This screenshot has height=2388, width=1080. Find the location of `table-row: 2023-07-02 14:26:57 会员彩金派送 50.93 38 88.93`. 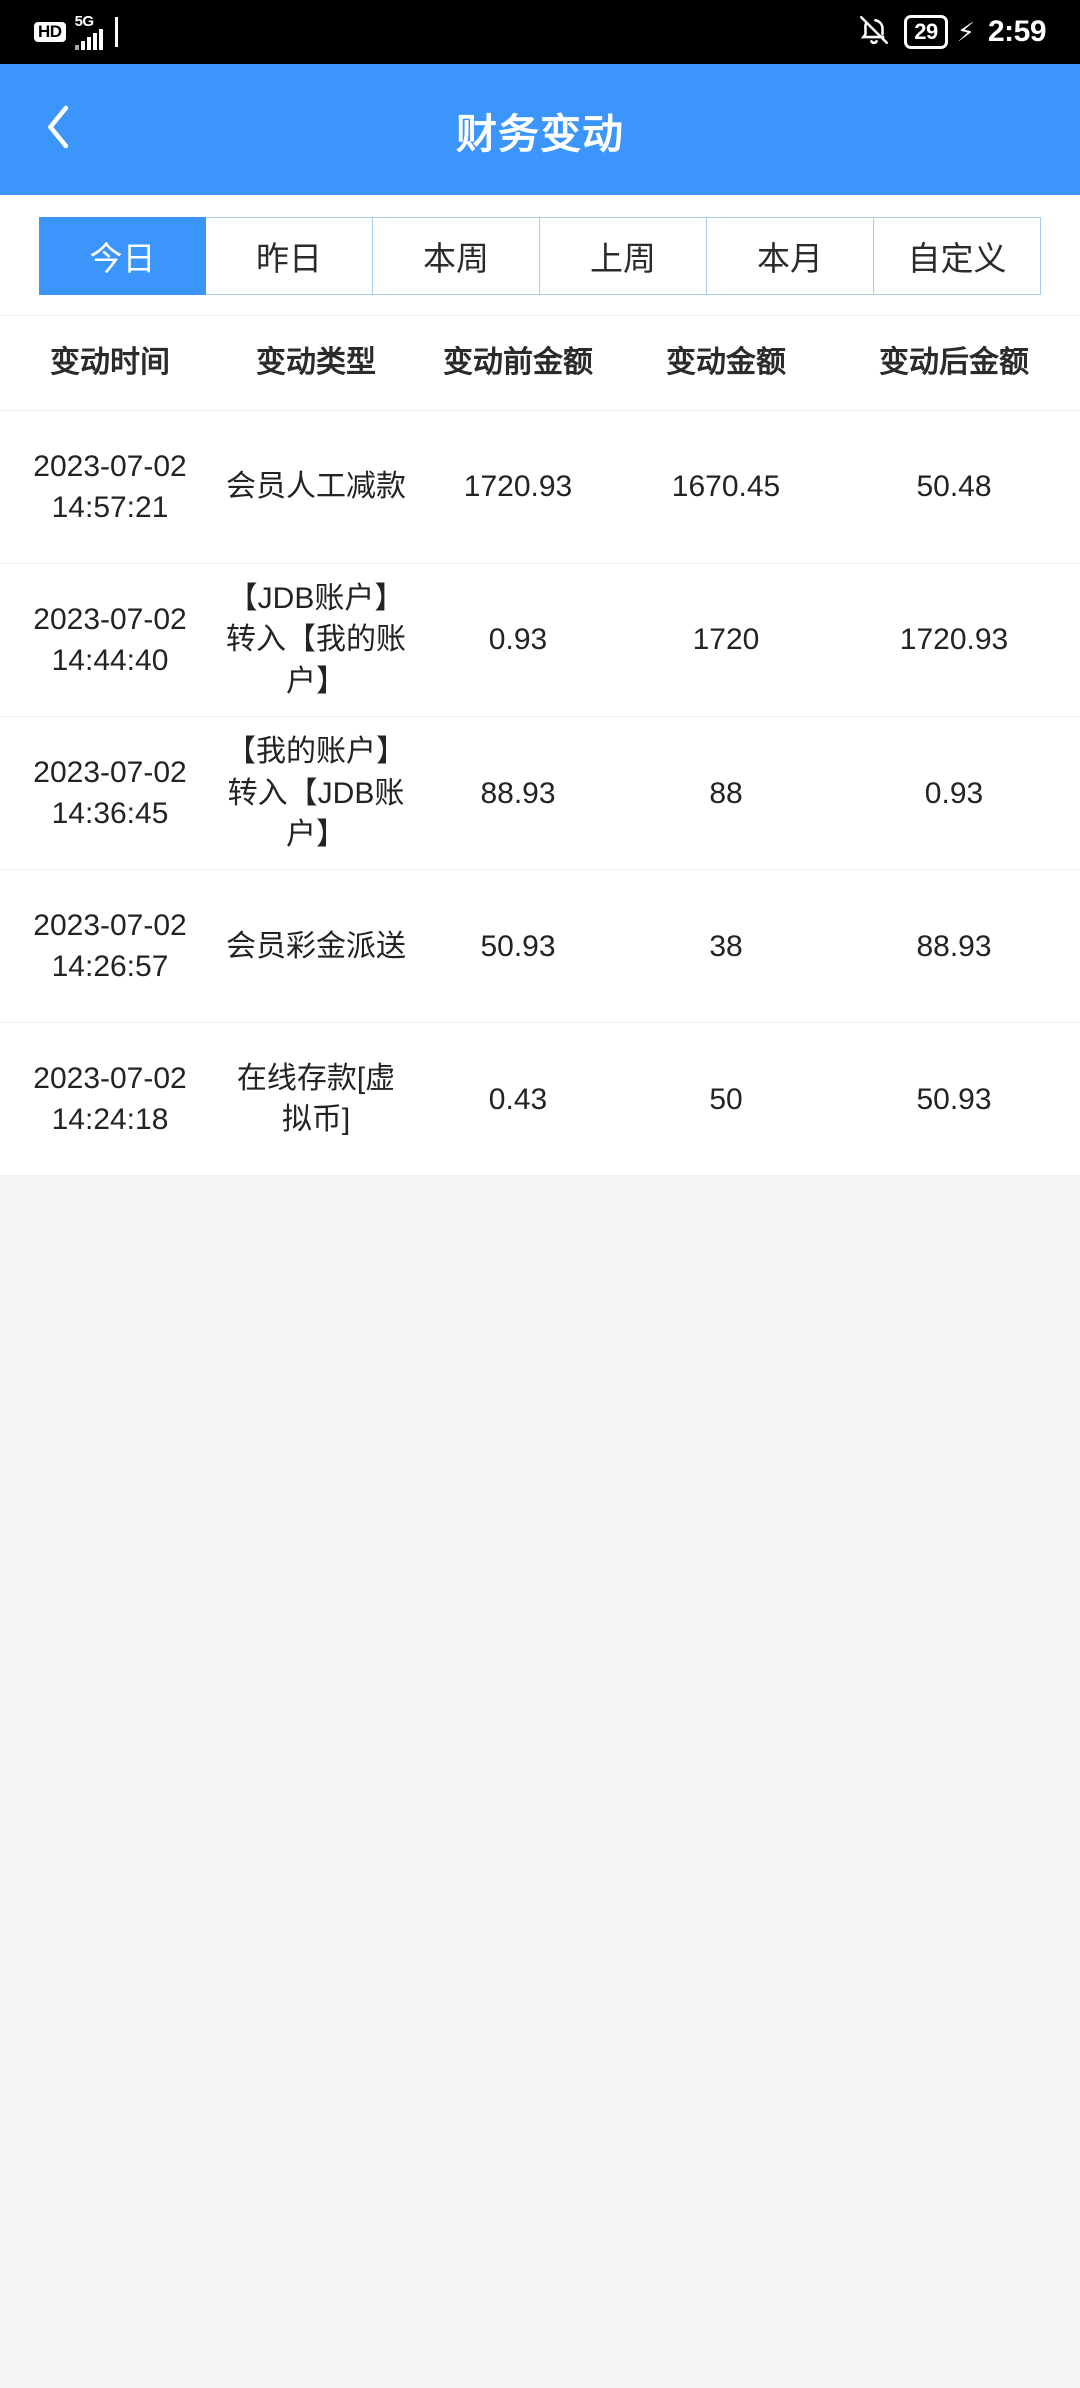

table-row: 2023-07-02 14:26:57 会员彩金派送 50.93 38 88.93 is located at coordinates (540, 947).